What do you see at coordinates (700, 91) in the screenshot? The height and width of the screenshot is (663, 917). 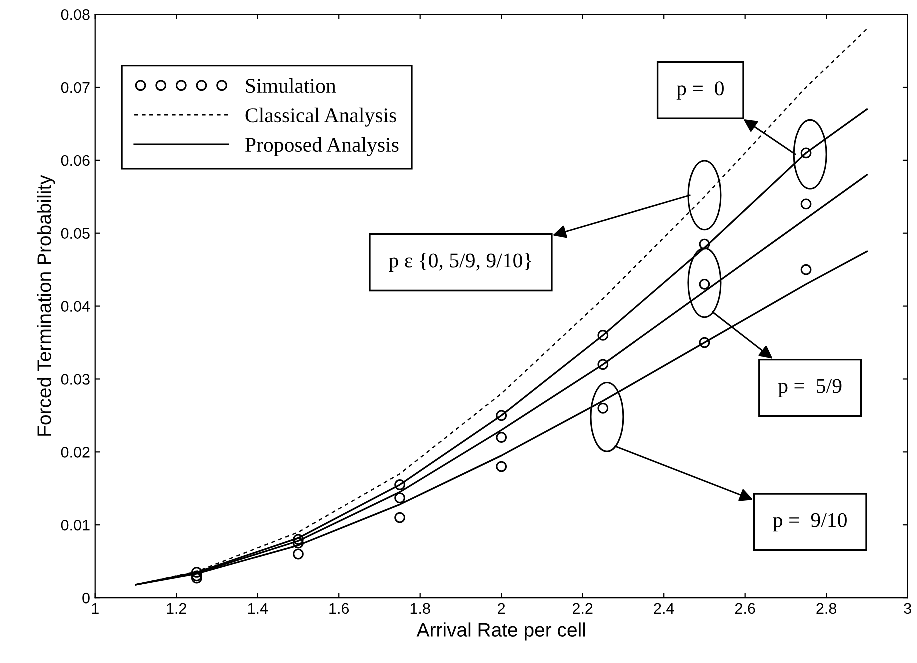 I see `annotation: p = 0` at bounding box center [700, 91].